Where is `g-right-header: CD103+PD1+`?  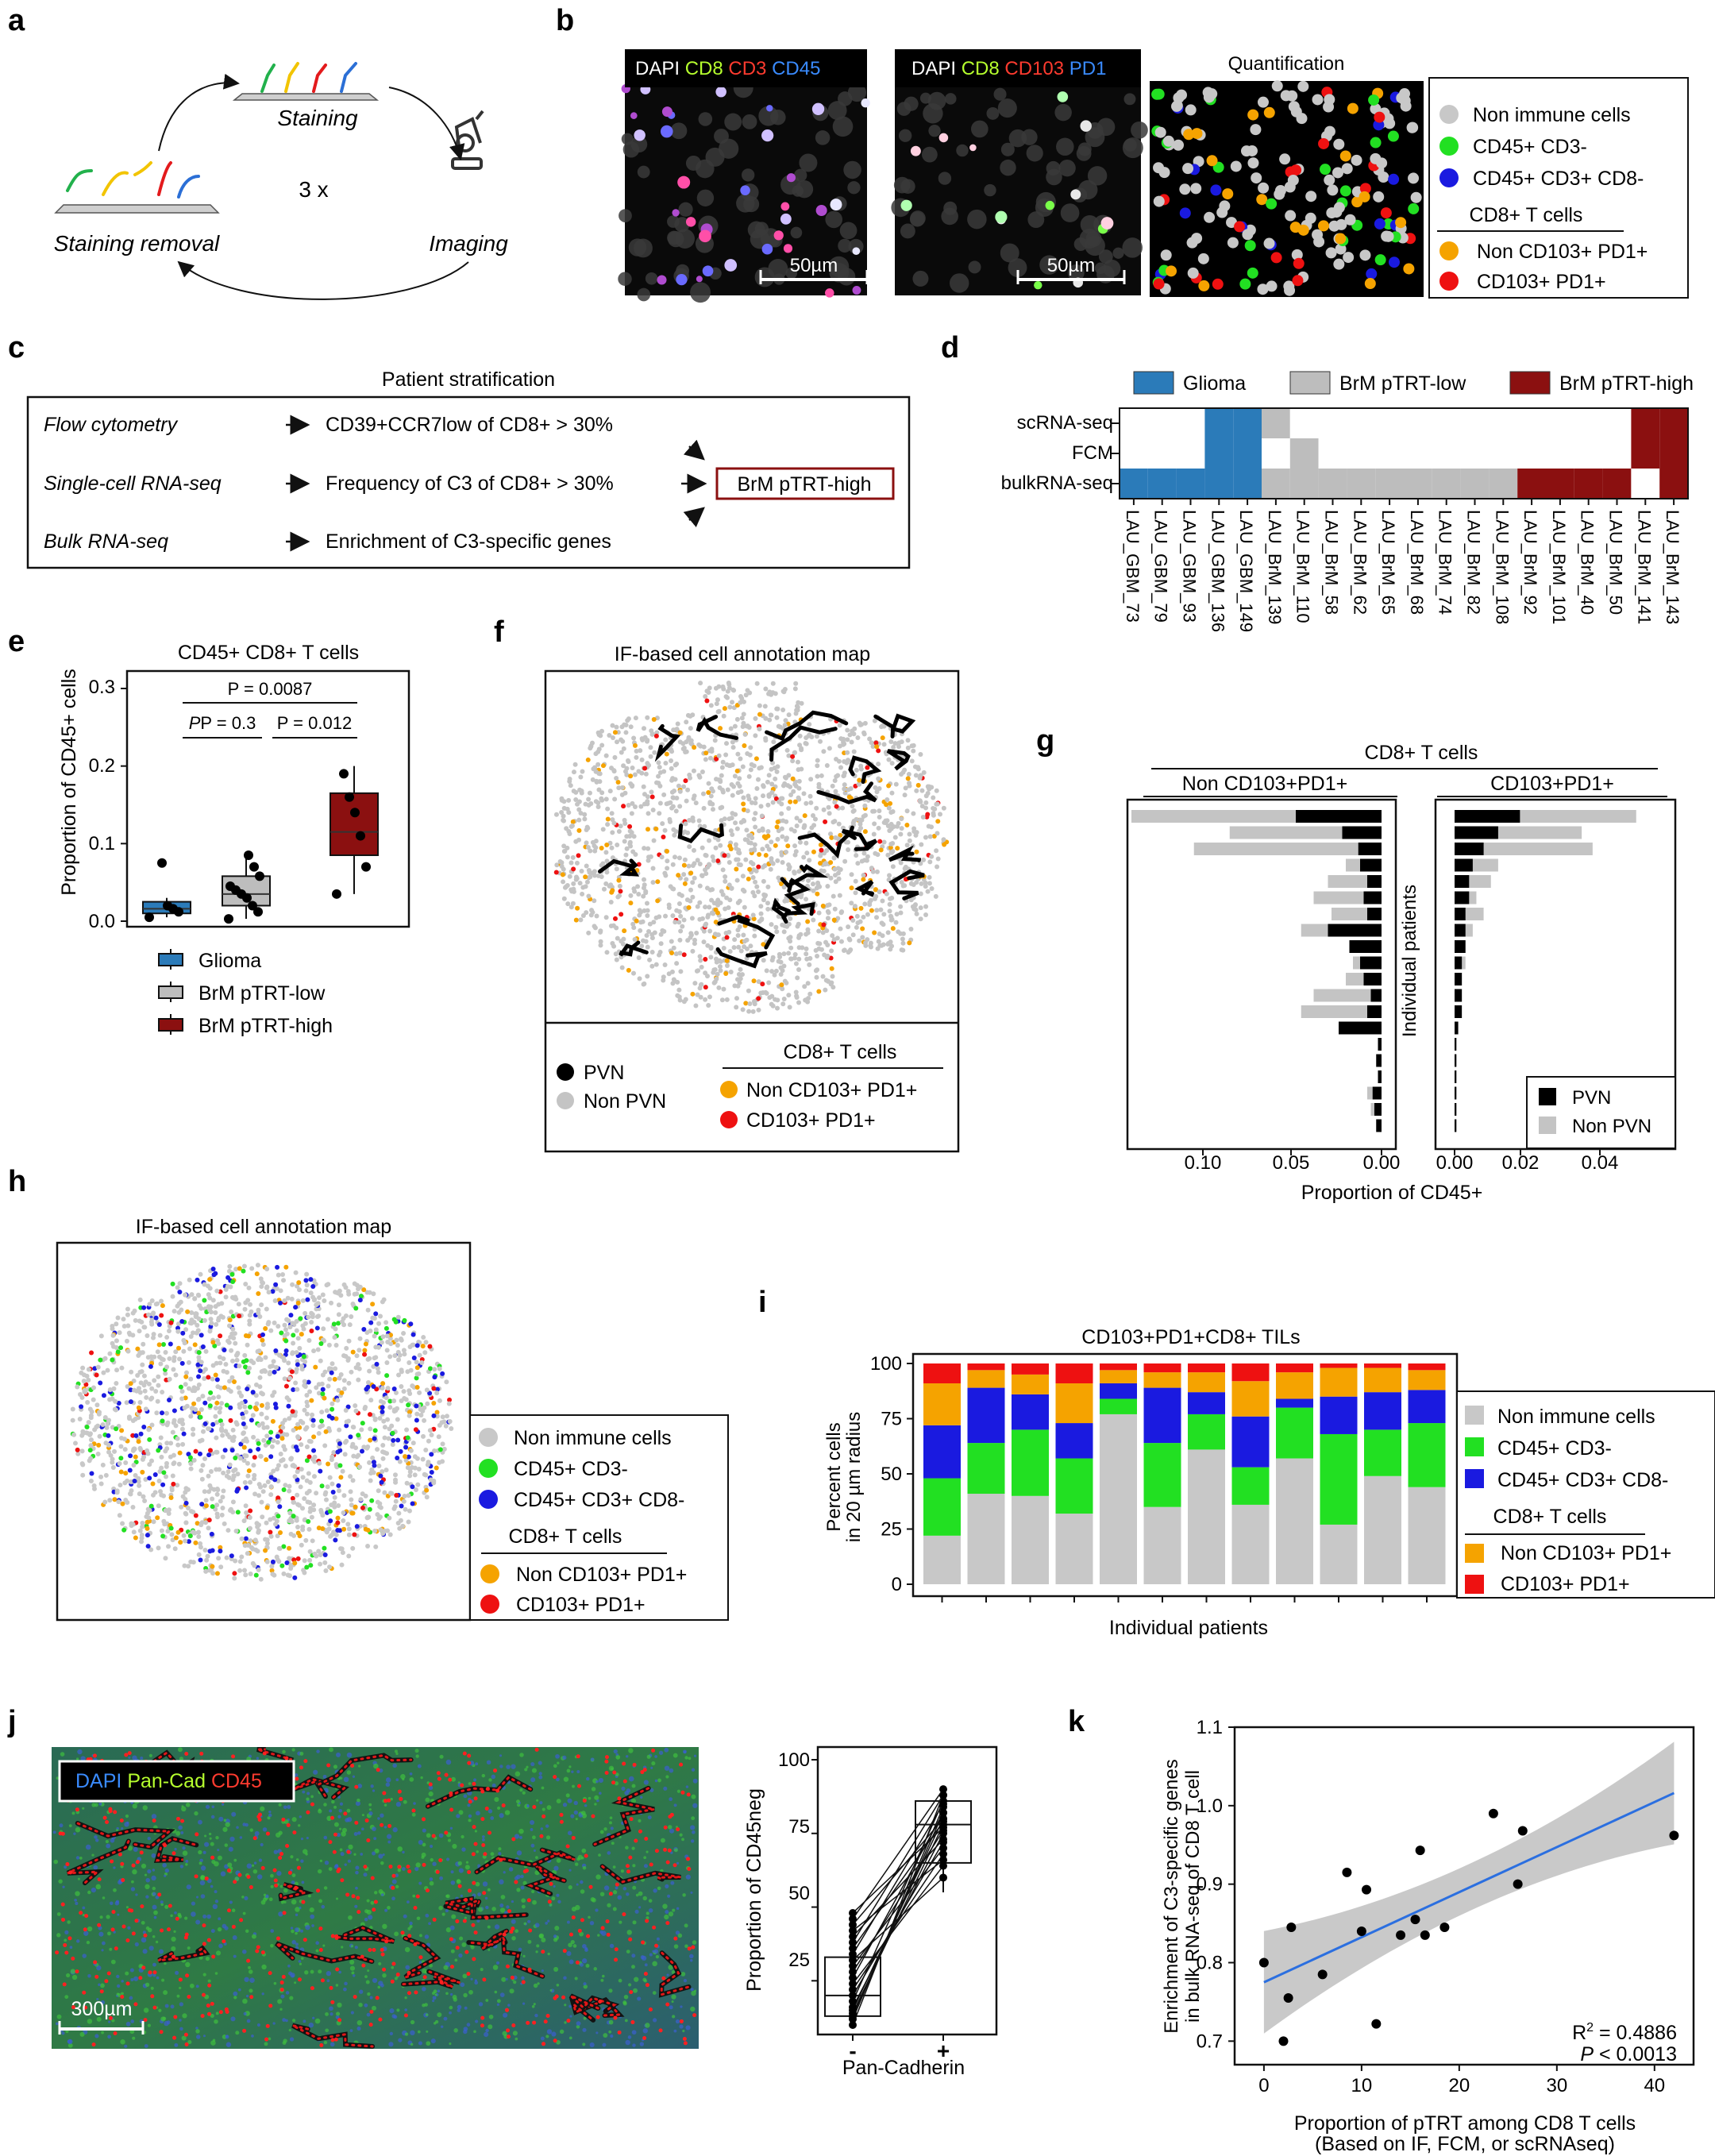 g-right-header: CD103+PD1+ is located at coordinates (1552, 784).